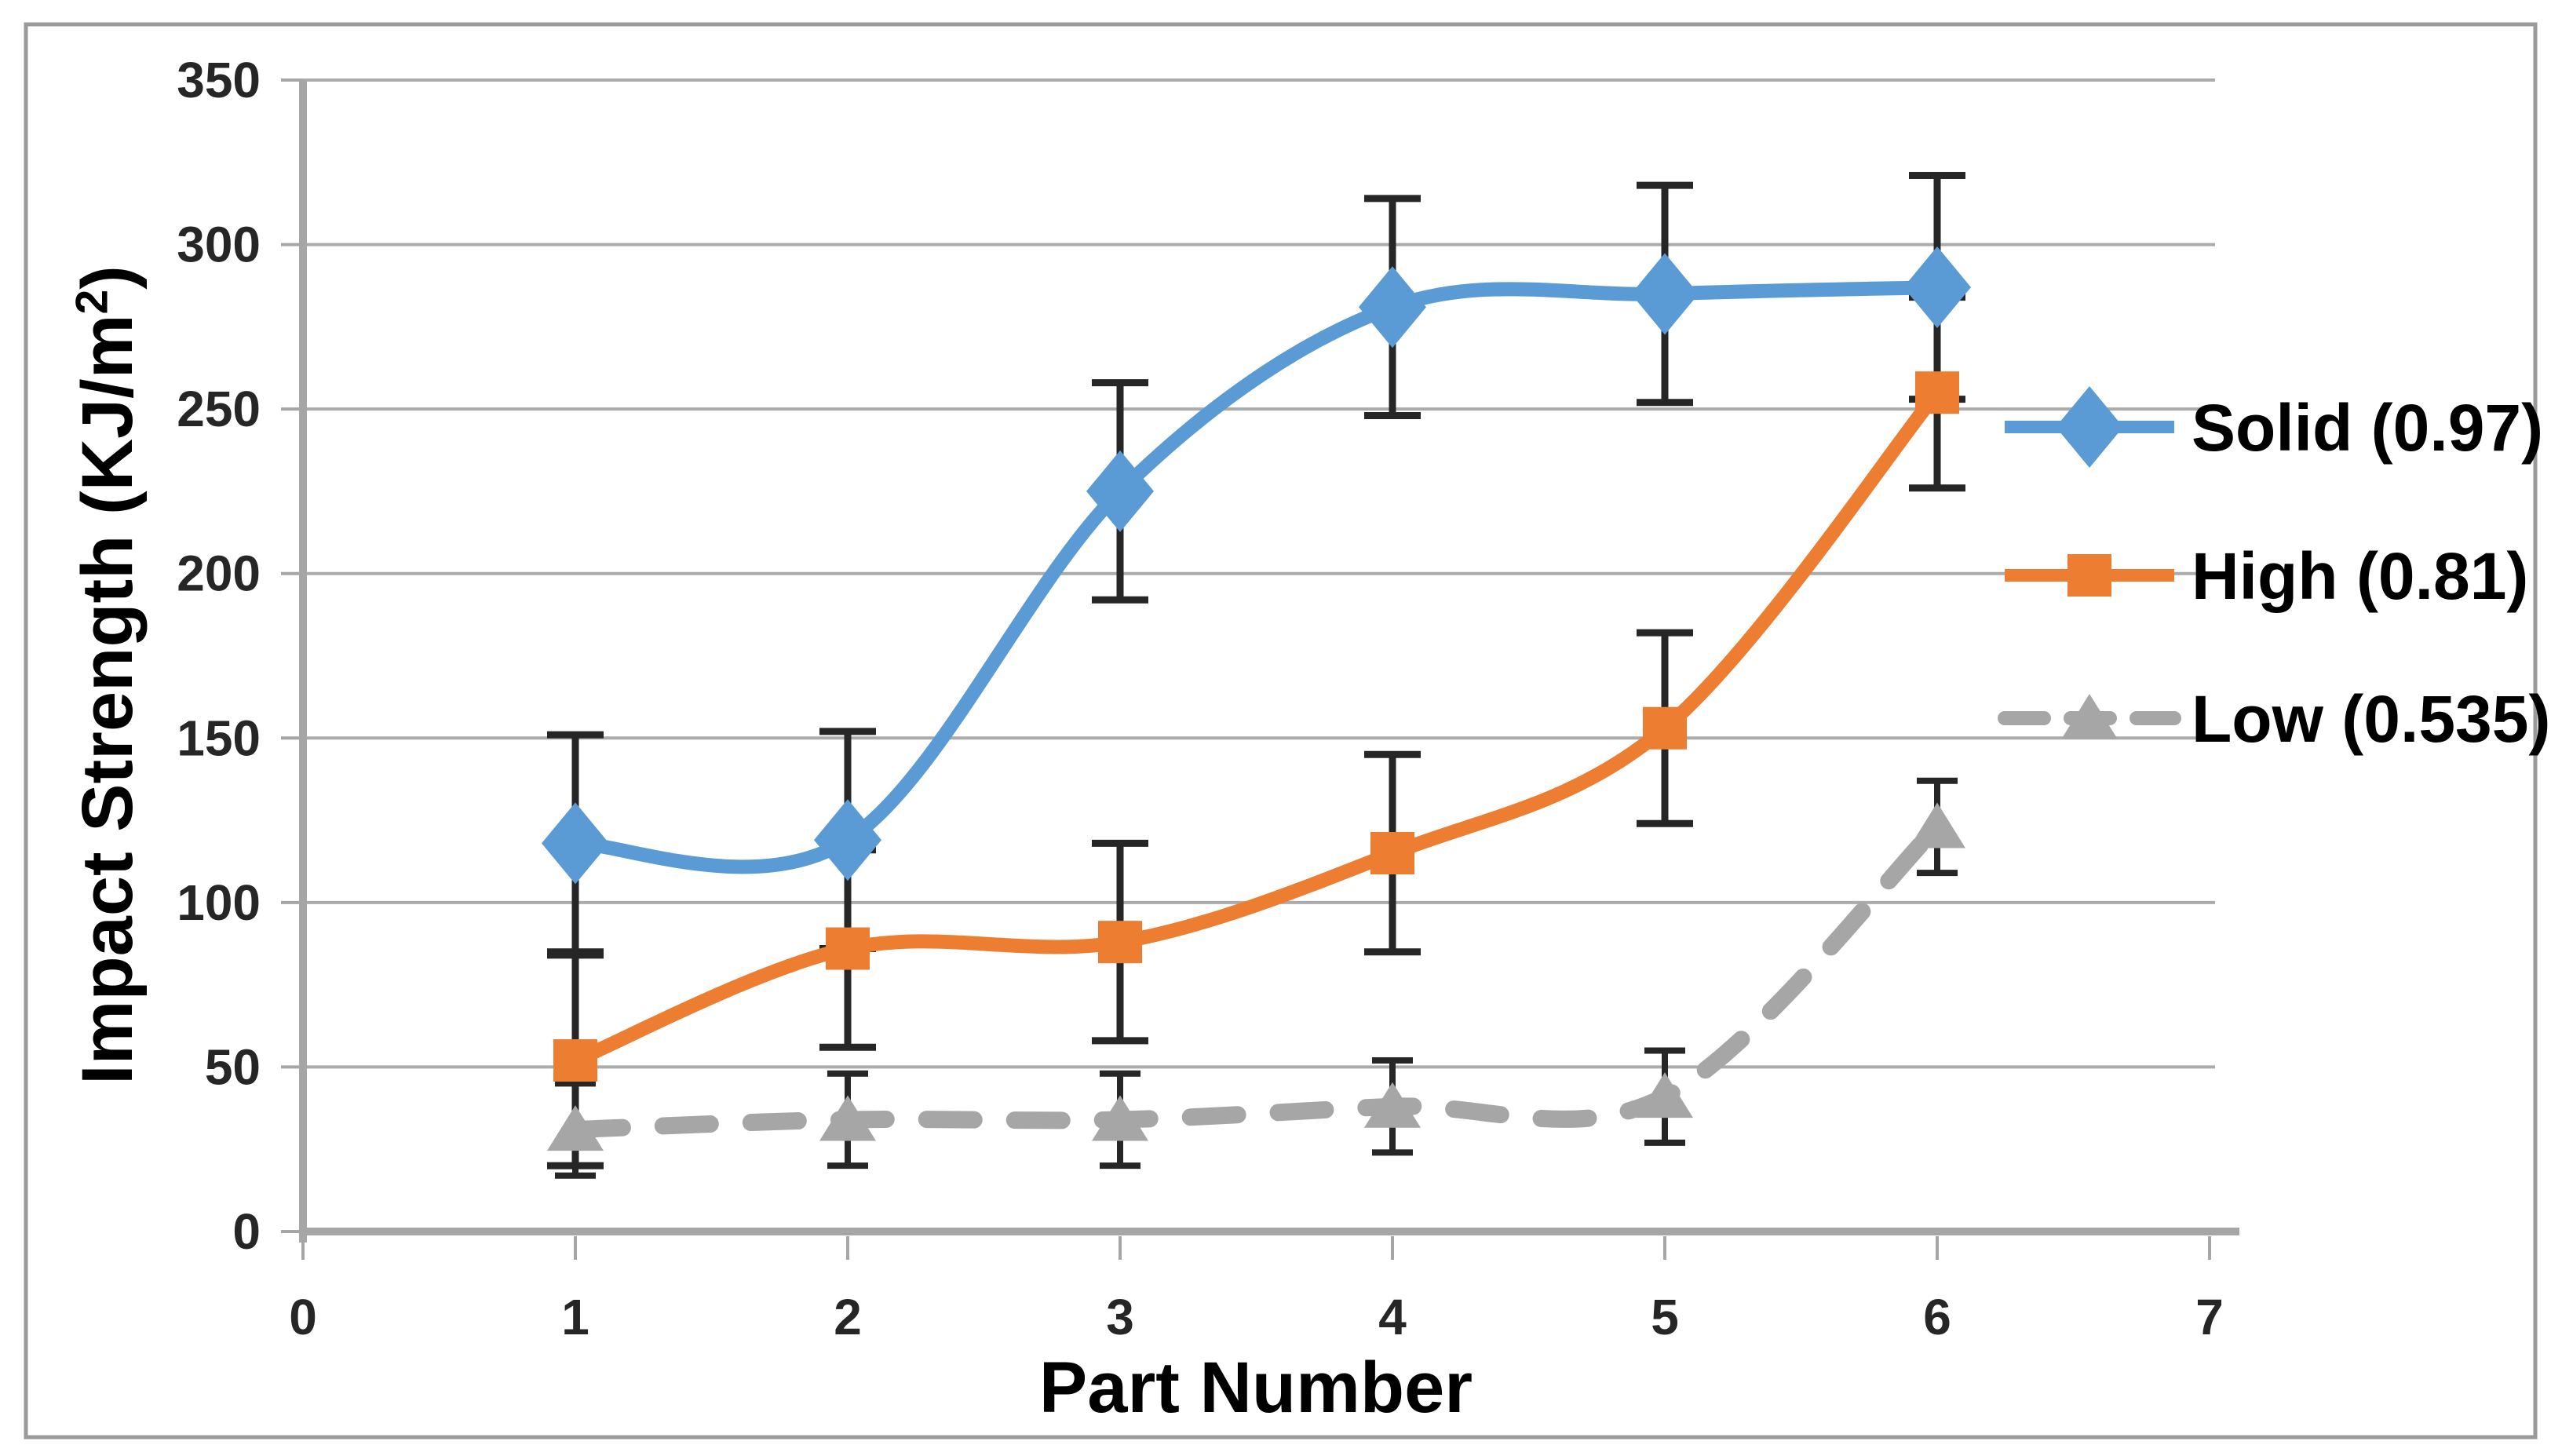 This screenshot has height=1456, width=2551. Describe the element at coordinates (108, 699) in the screenshot. I see `y-axis-title-text: Impact Strength (KJ/m` at that location.